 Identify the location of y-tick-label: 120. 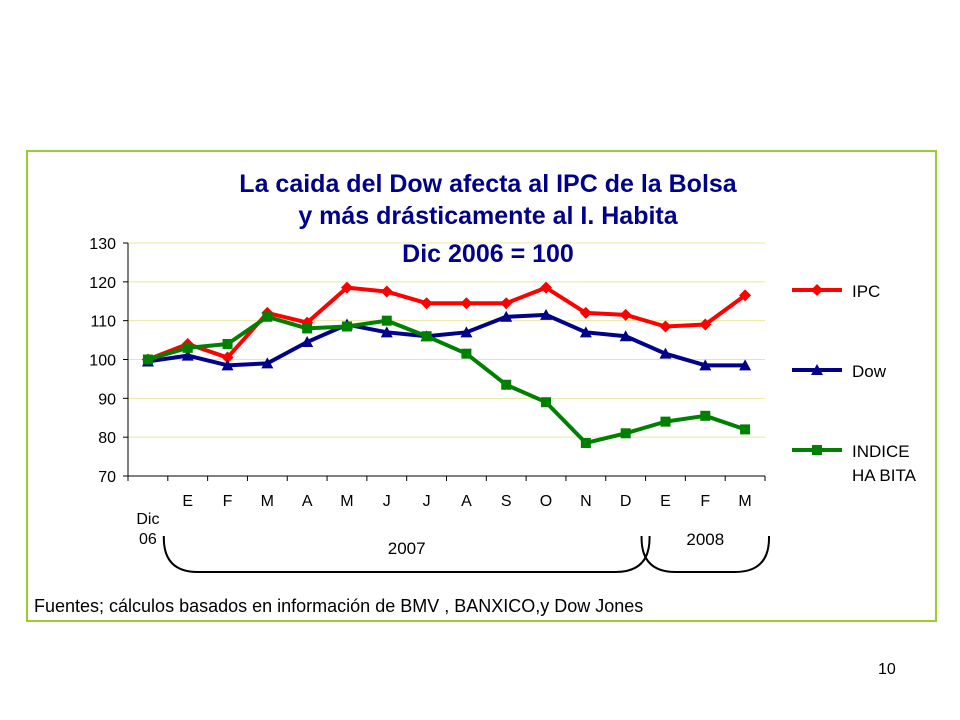
(102, 283).